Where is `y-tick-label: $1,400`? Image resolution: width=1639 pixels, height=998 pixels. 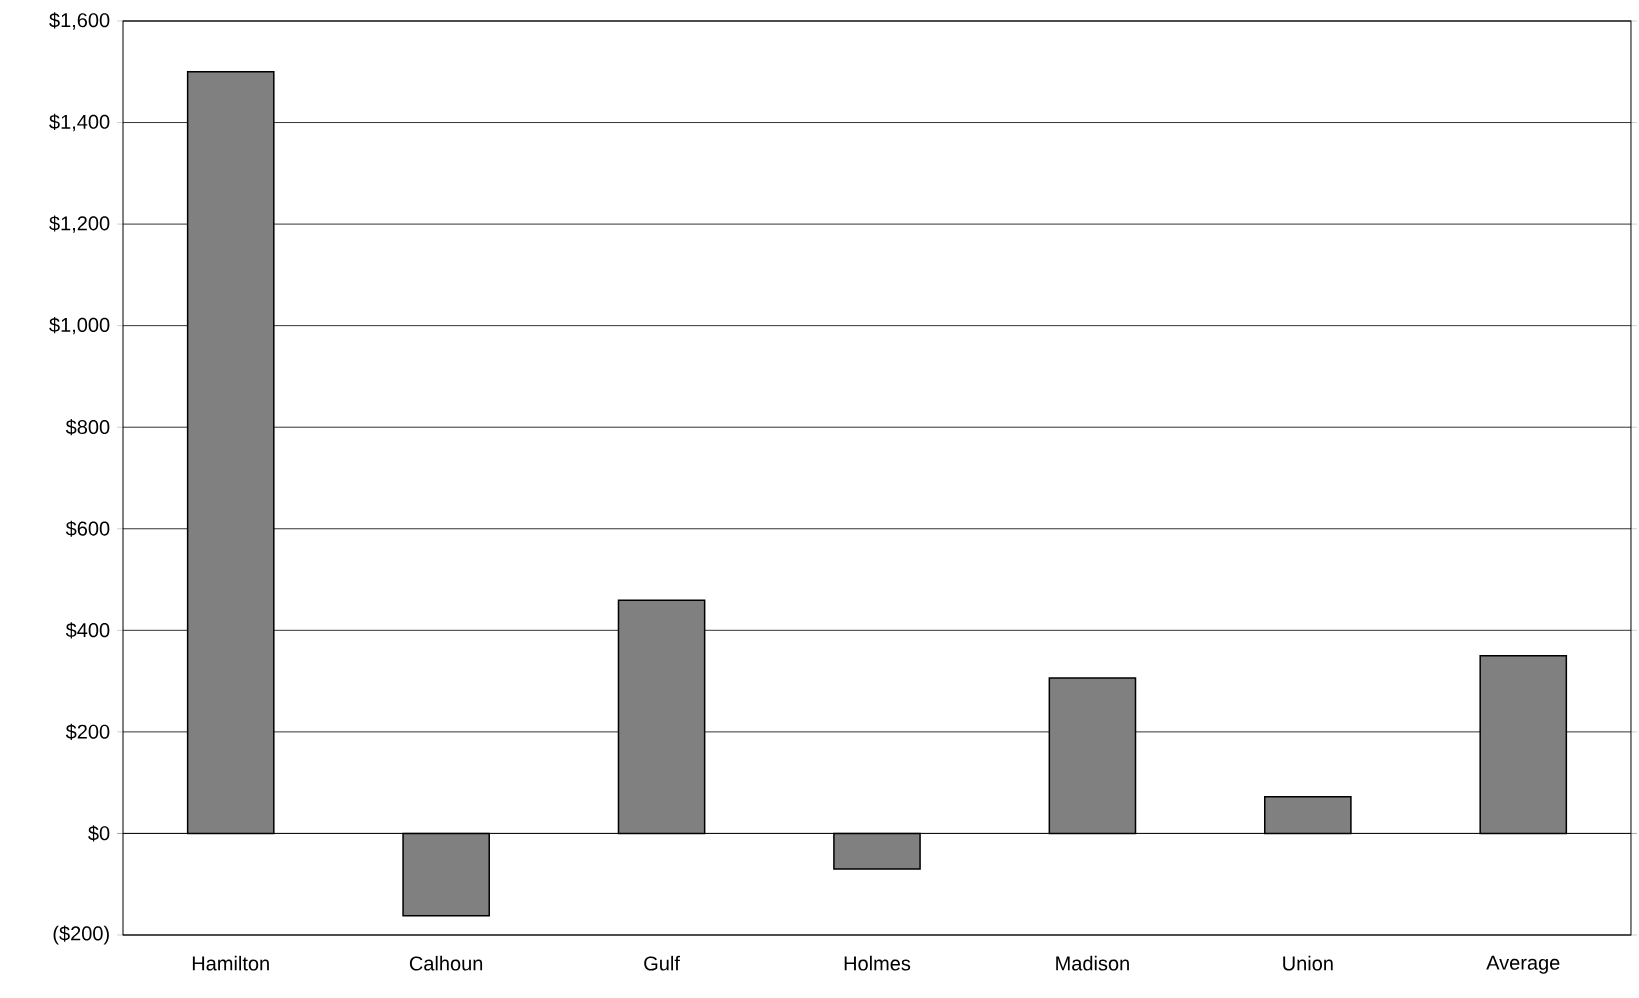
y-tick-label: $1,400 is located at coordinates (79, 122).